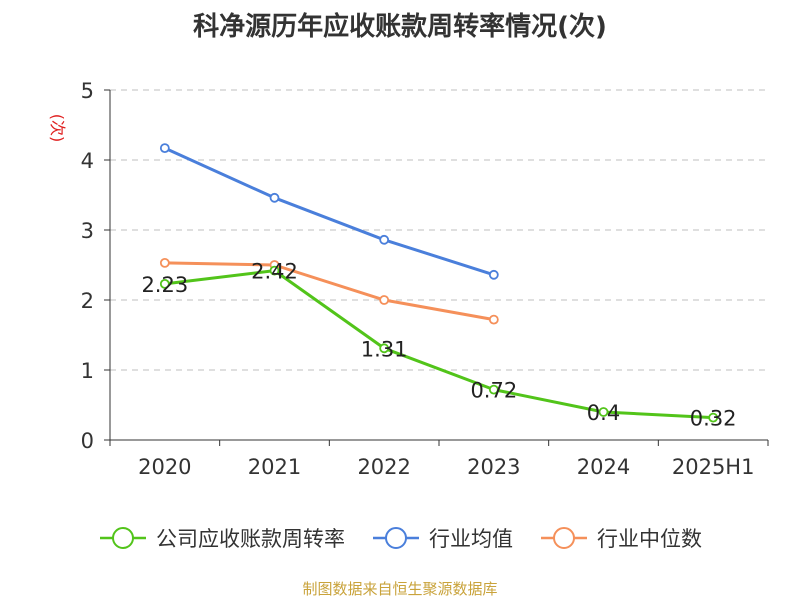 The width and height of the screenshot is (800, 600). What do you see at coordinates (87, 161) in the screenshot?
I see `y-tick-label: 4` at bounding box center [87, 161].